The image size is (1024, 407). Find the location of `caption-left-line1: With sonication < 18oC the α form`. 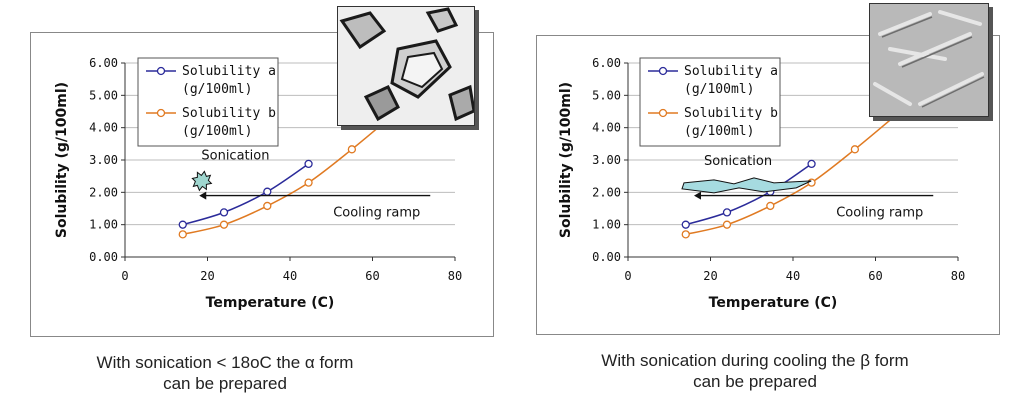

caption-left-line1: With sonication < 18oC the α form is located at coordinates (225, 362).